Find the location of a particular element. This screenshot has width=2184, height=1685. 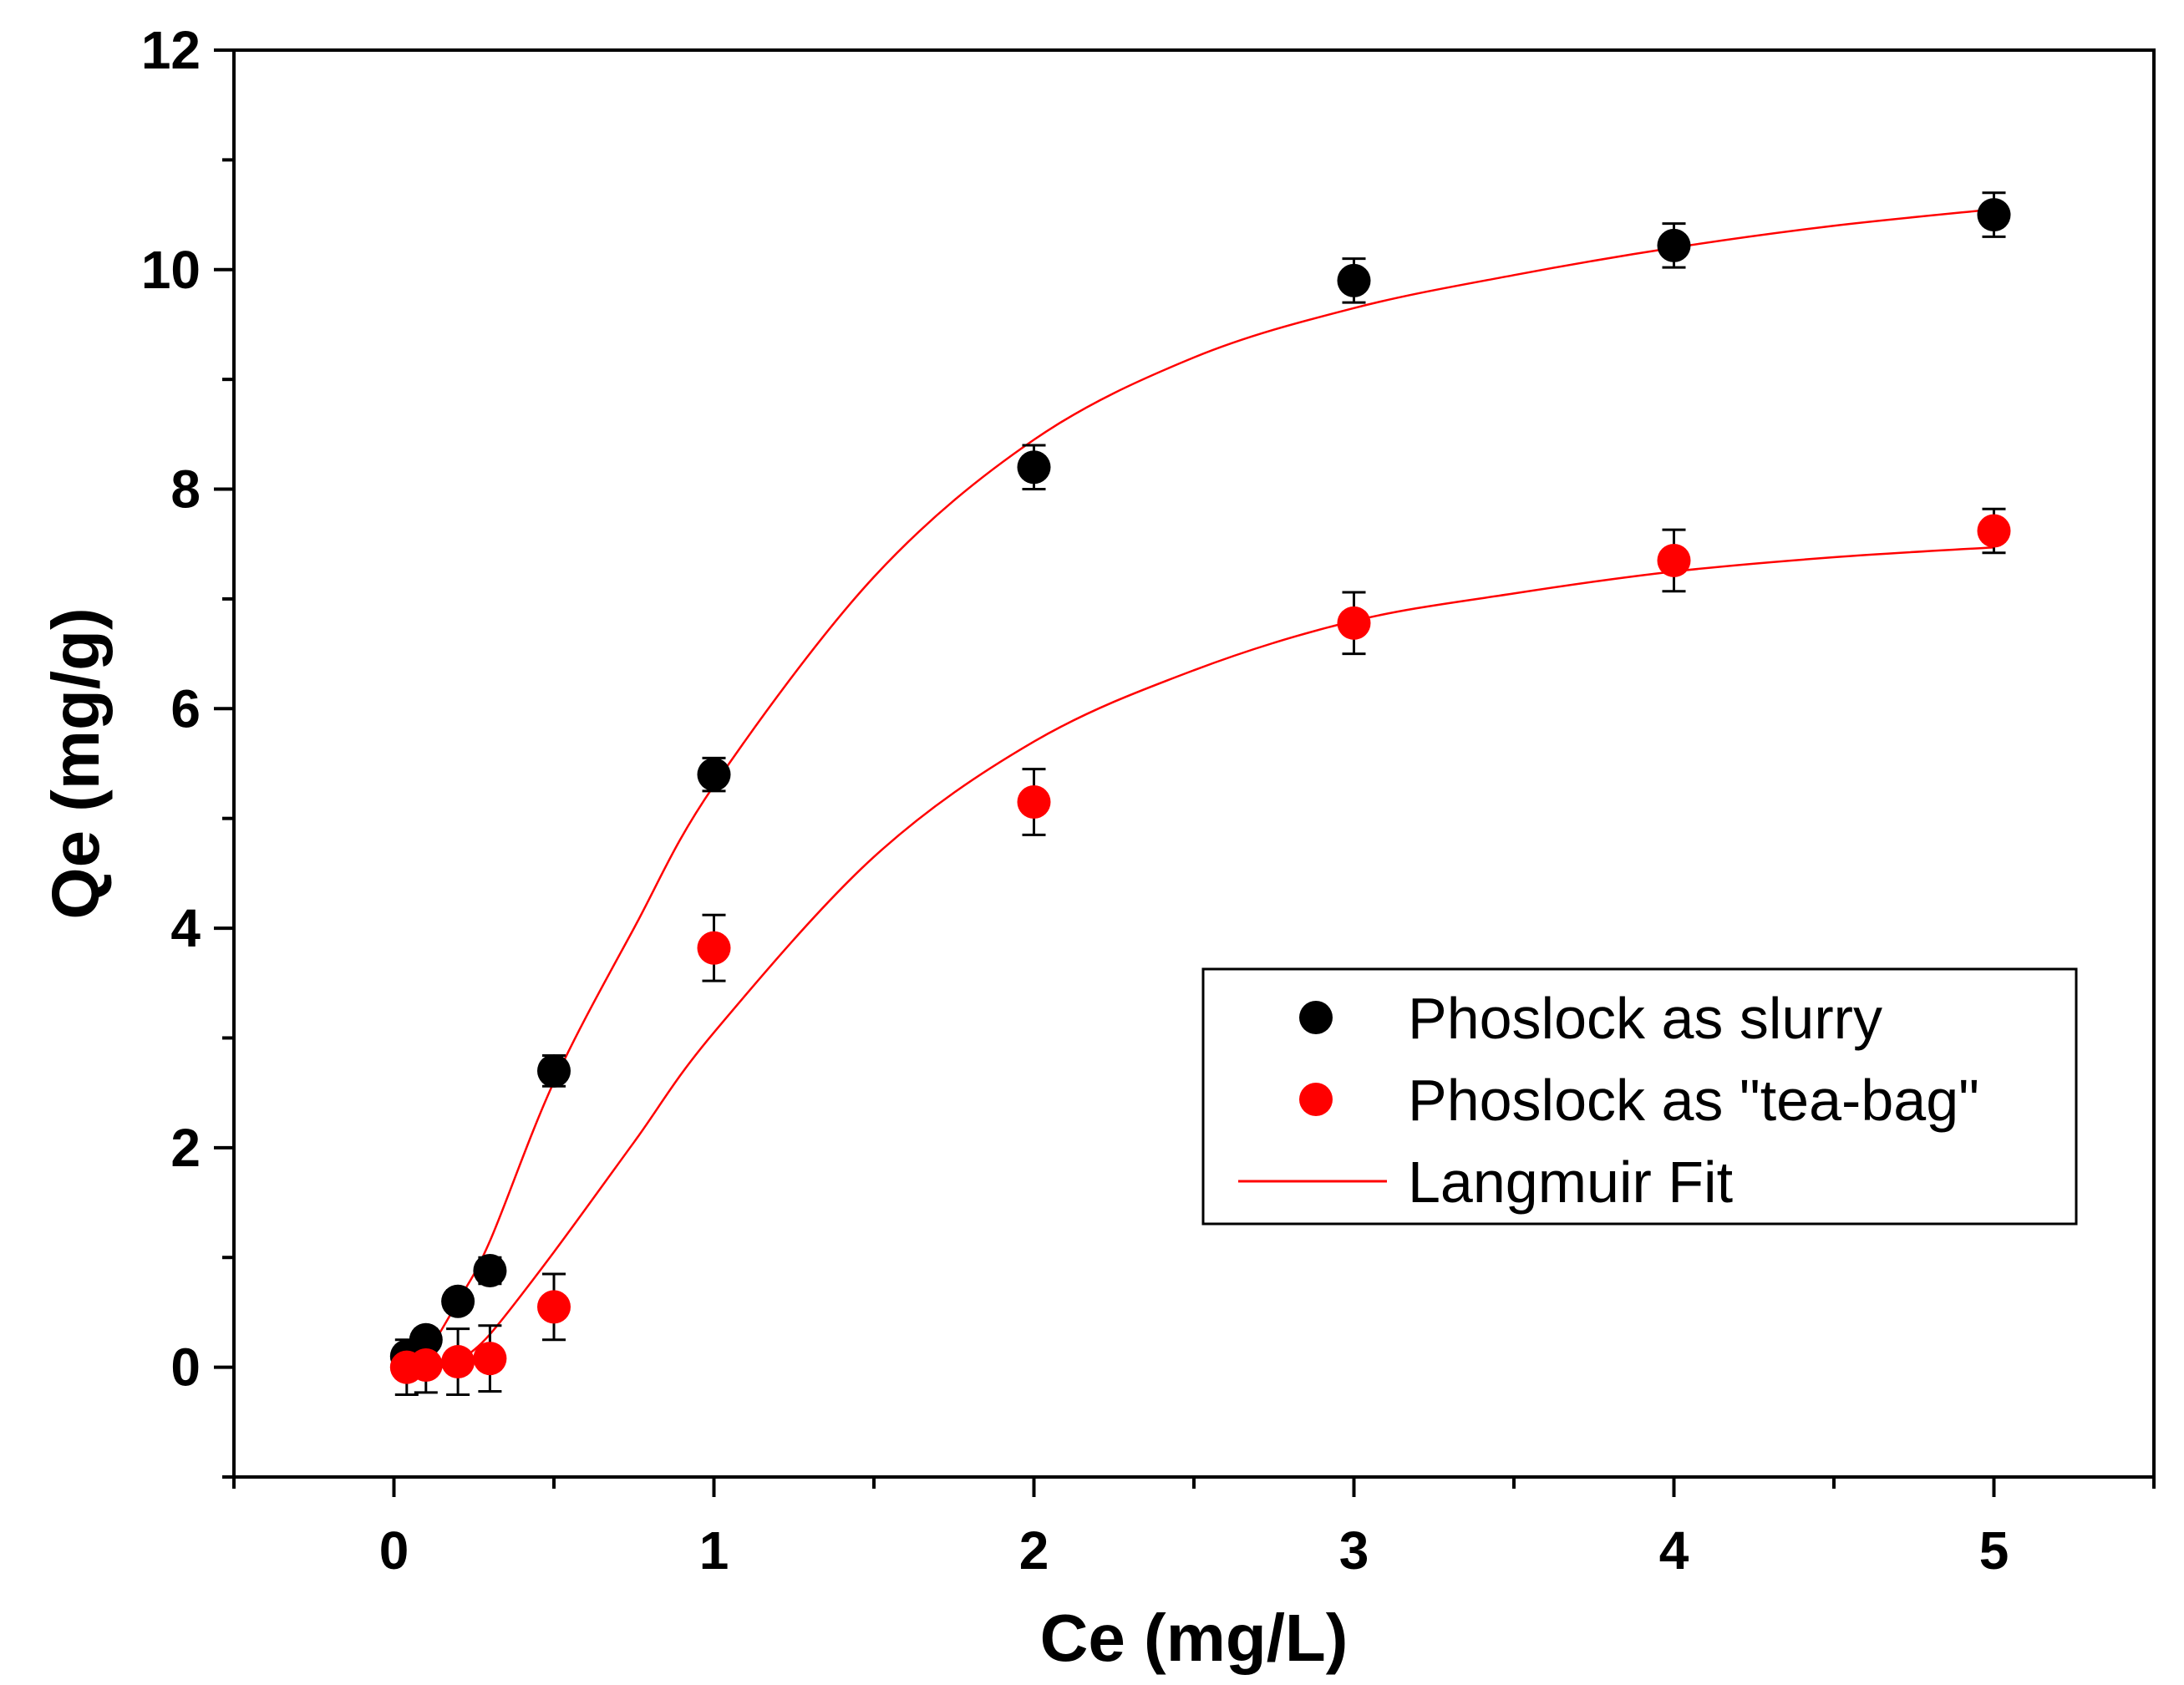

y-tick-label: 8 is located at coordinates (185, 489).